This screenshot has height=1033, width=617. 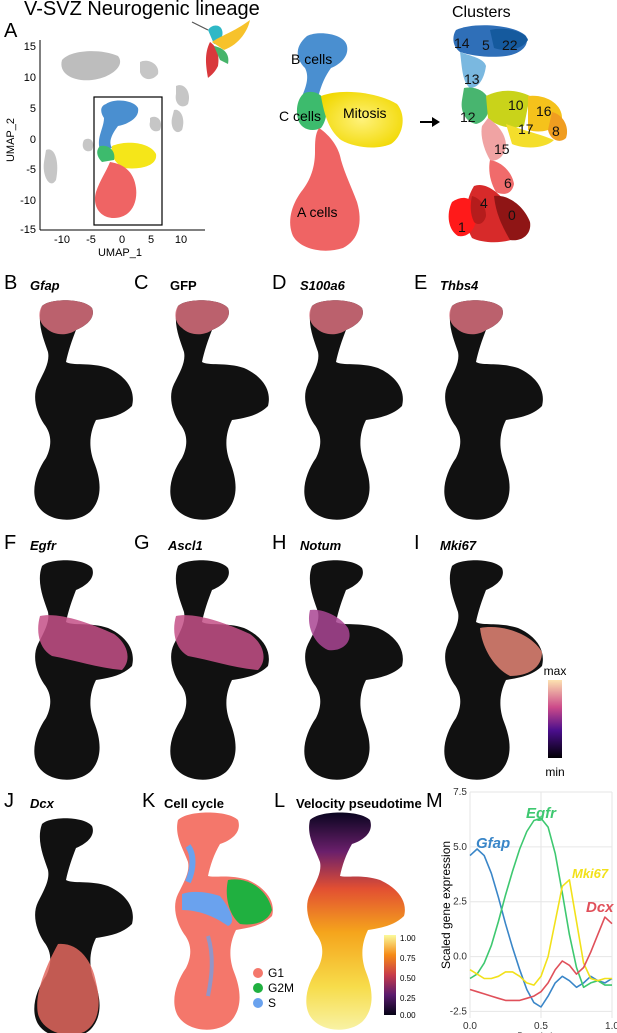 What do you see at coordinates (183, 285) in the screenshot?
I see `gene-label-gfp: GFP` at bounding box center [183, 285].